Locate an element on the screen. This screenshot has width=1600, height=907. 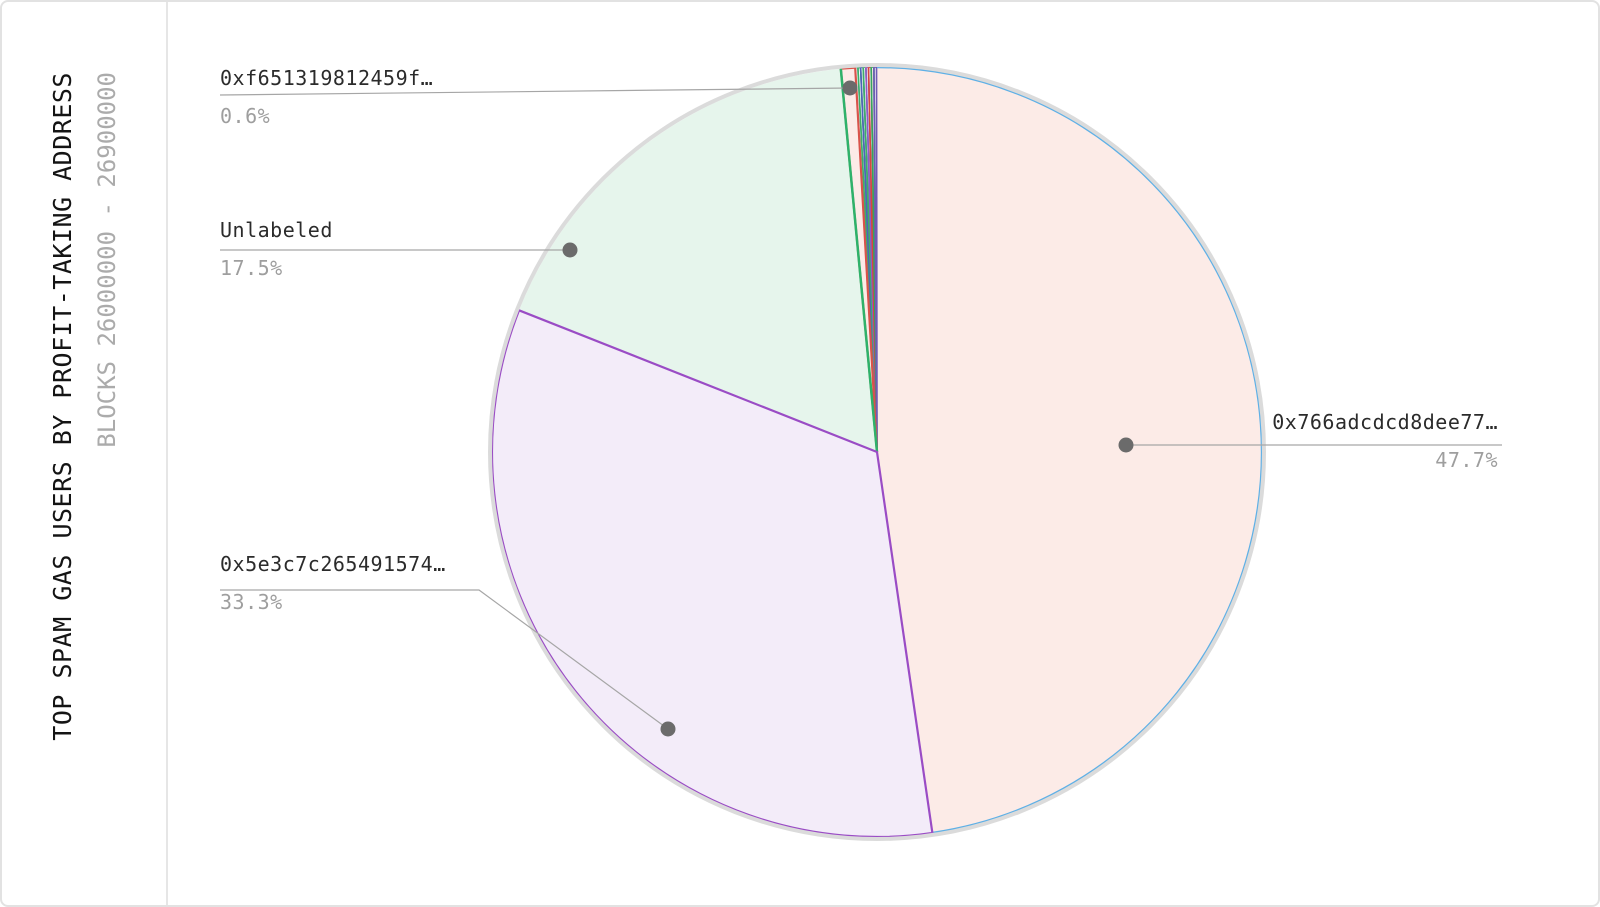
vertical-divider is located at coordinates (167, 453).